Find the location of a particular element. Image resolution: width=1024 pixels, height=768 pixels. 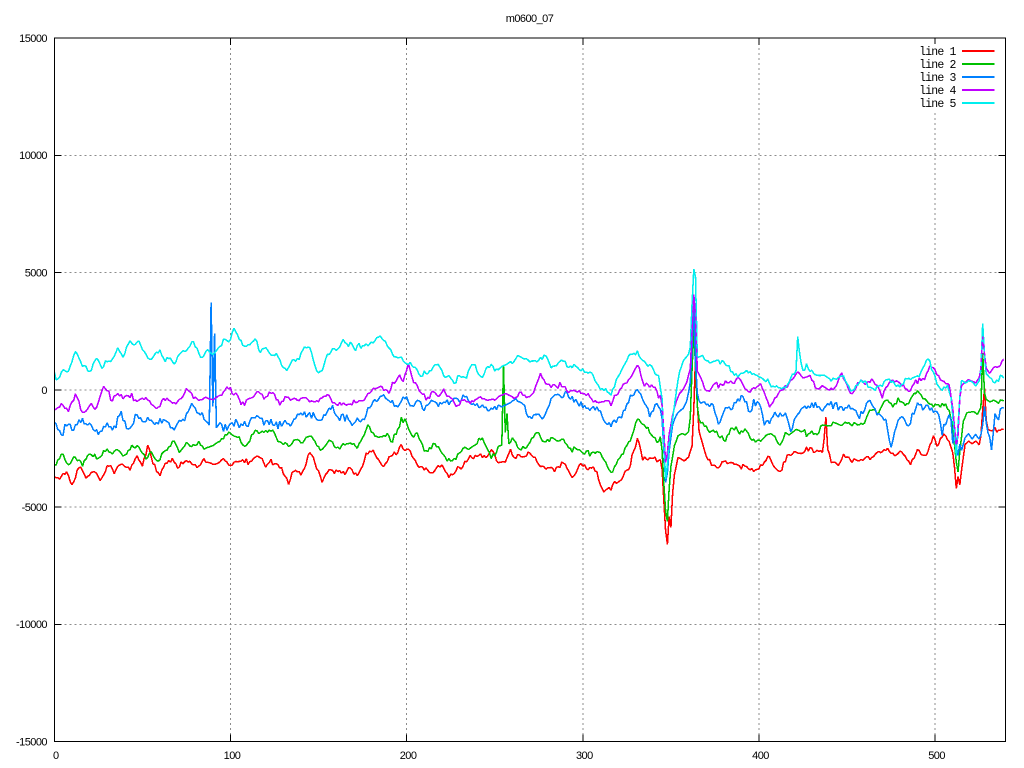

svg-text: 300 is located at coordinates (584, 756).